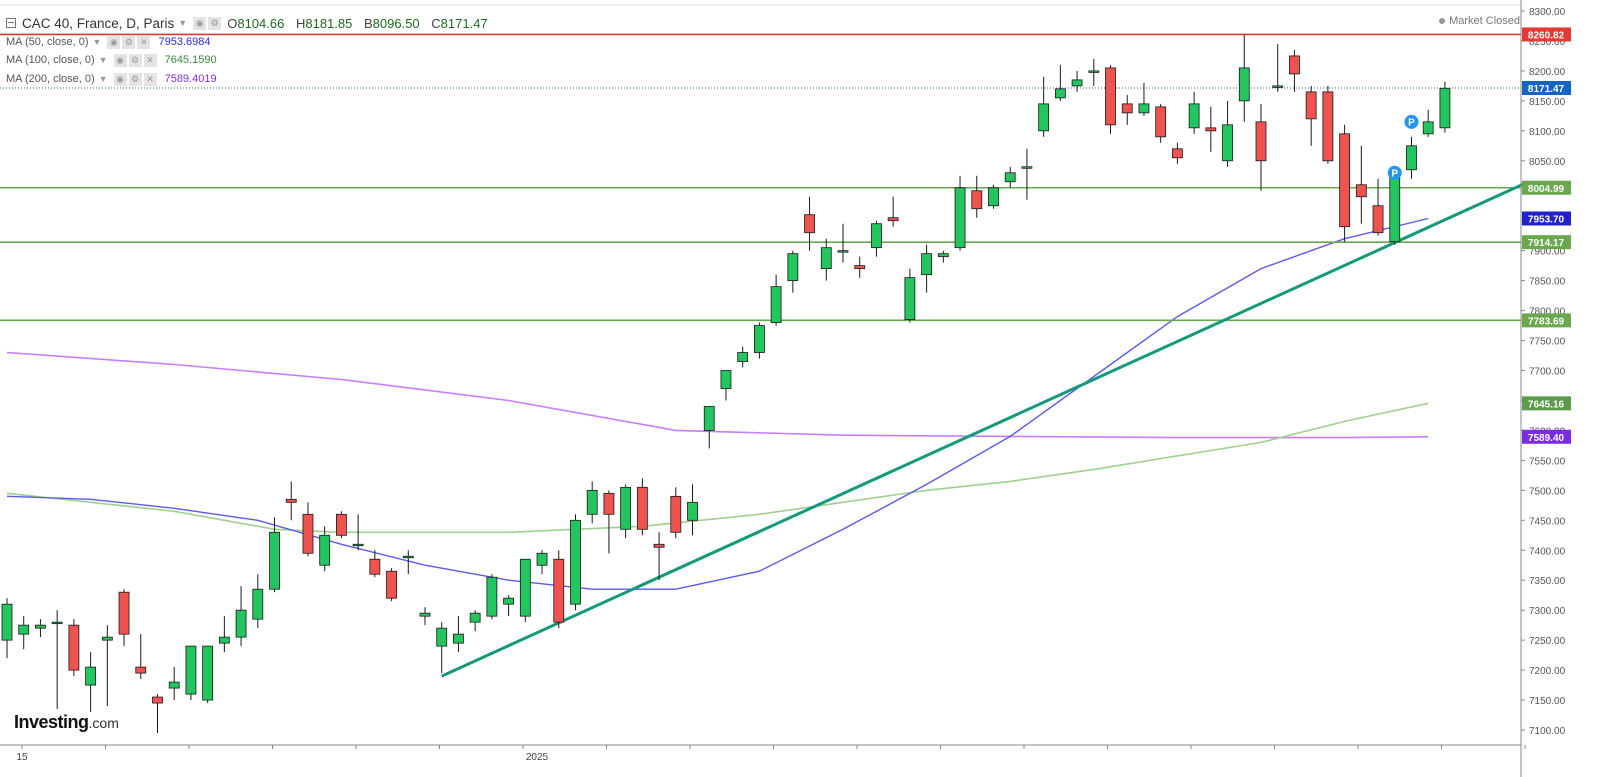 The image size is (1600, 777). Describe the element at coordinates (1547, 461) in the screenshot. I see `y-tick-label: 7550.00` at that location.